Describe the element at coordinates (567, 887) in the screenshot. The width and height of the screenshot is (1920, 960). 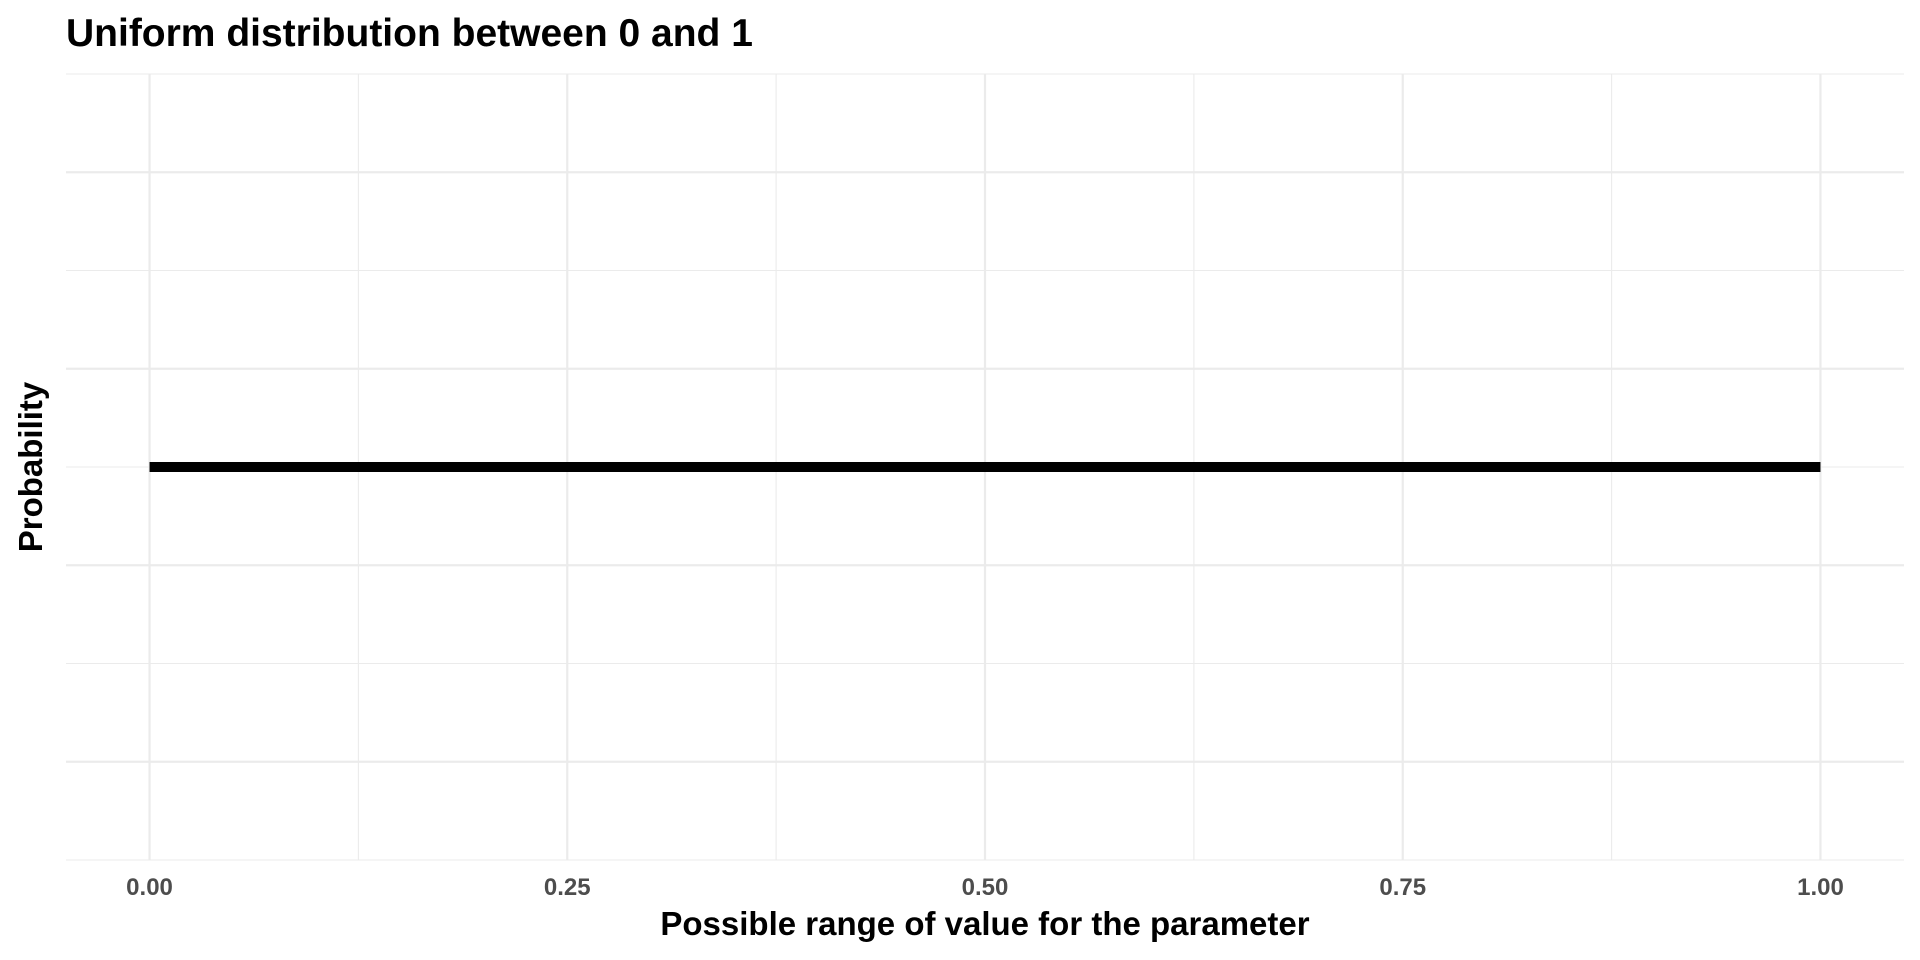
I see `x-tick-label: 0.25` at that location.